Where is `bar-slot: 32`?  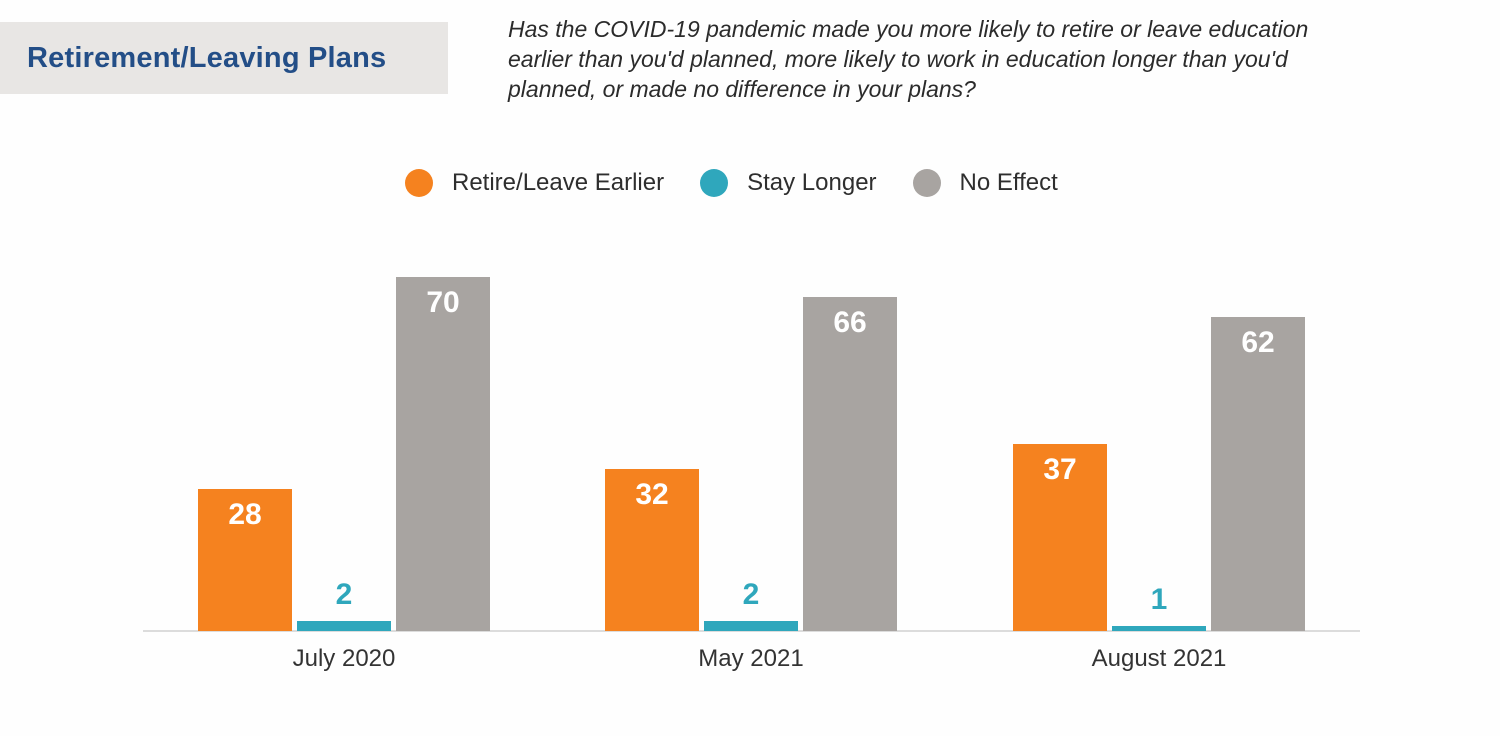
bar-slot: 32 is located at coordinates (652, 430).